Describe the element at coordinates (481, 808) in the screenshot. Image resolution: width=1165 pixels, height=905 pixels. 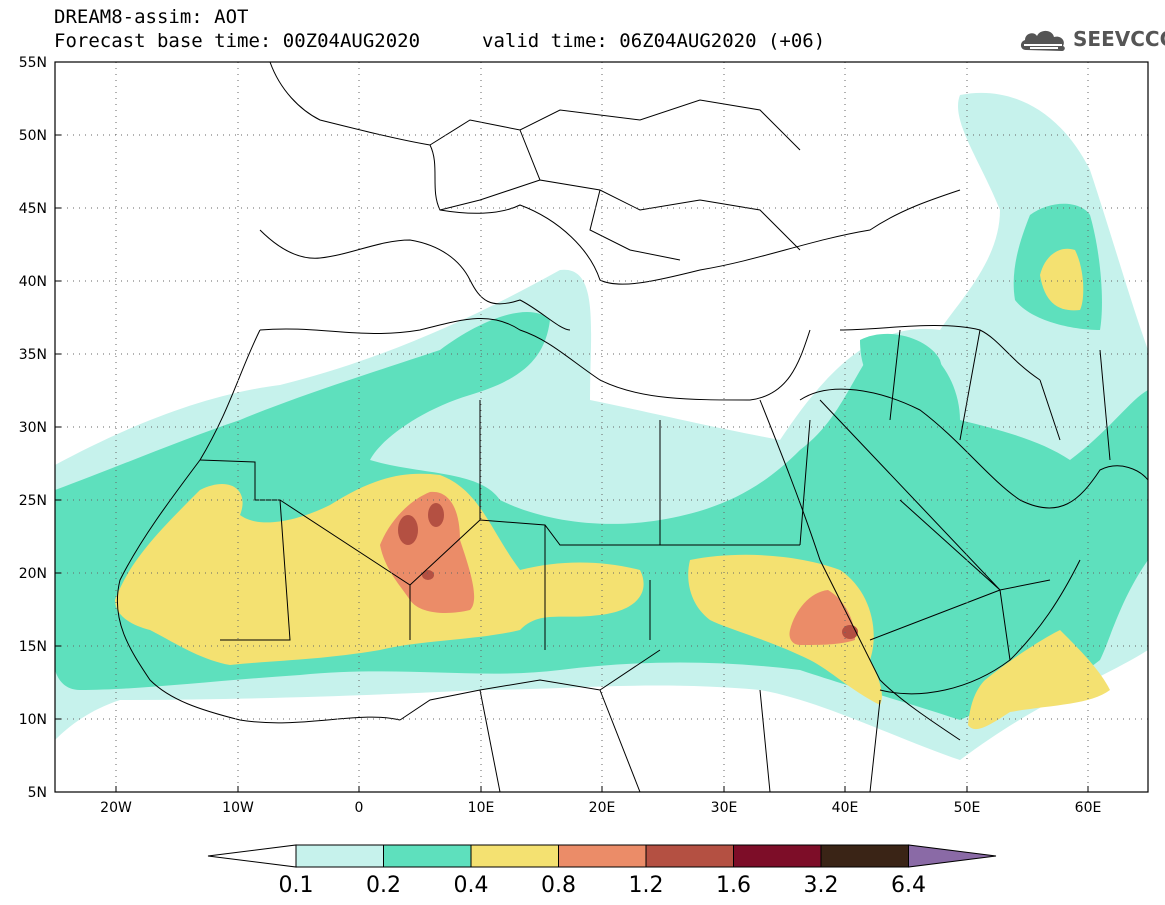
I see `lon-label: 10E` at that location.